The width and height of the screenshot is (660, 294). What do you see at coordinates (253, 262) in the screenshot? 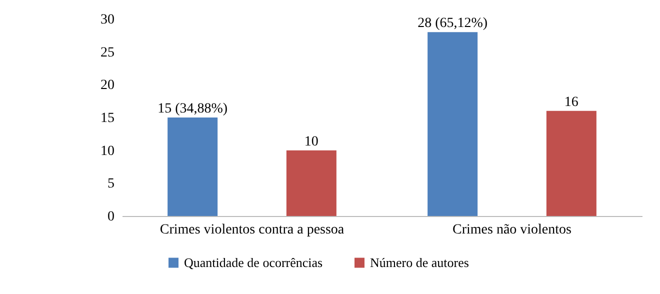
I see `legend-label: Quantidade de ocorrências` at bounding box center [253, 262].